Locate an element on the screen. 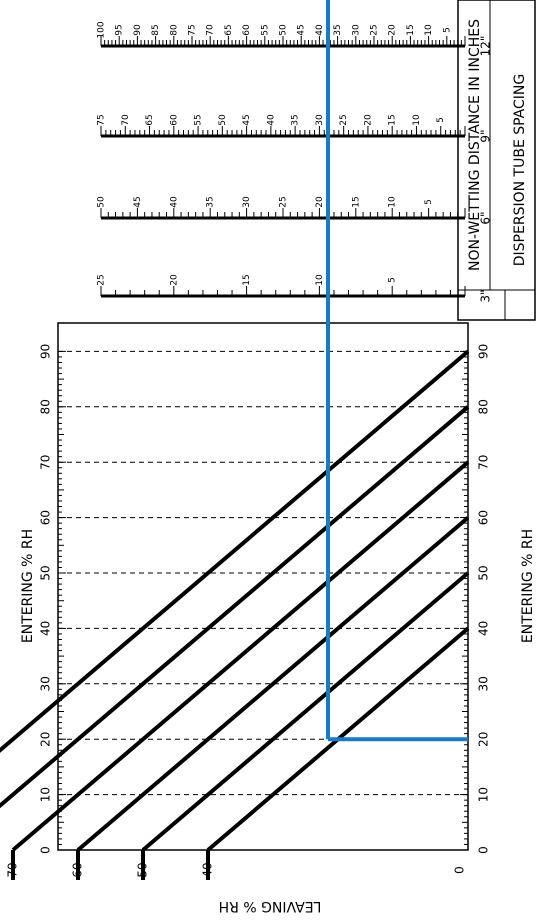 Image resolution: width=537 pixels, height=922 pixels. x-tick-label-right: 50 is located at coordinates (484, 572).